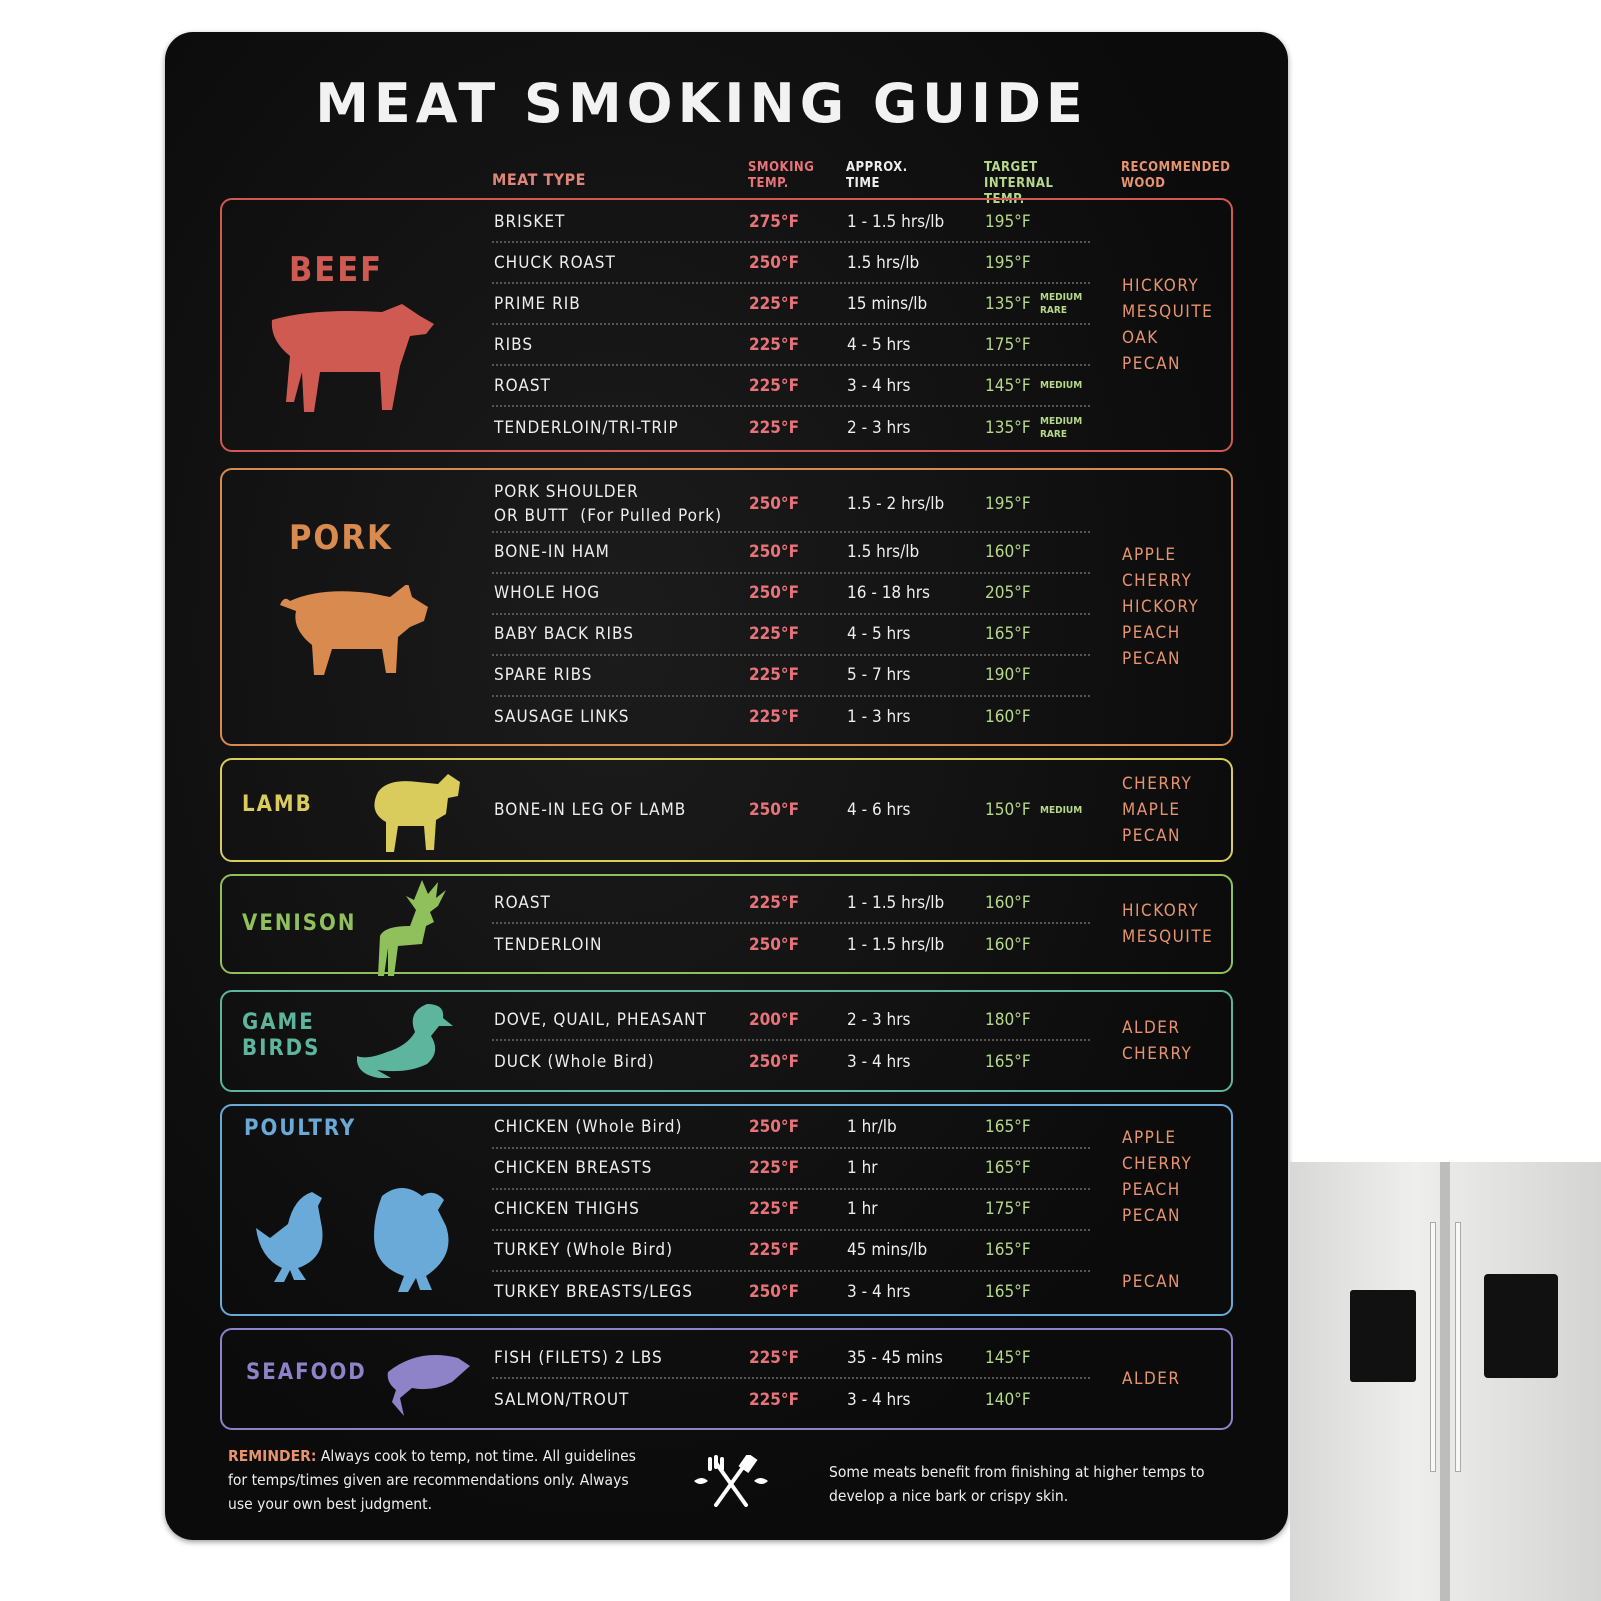  What do you see at coordinates (584, 1250) in the screenshot?
I see `meat-type: TURKEY (Whole Bird)` at bounding box center [584, 1250].